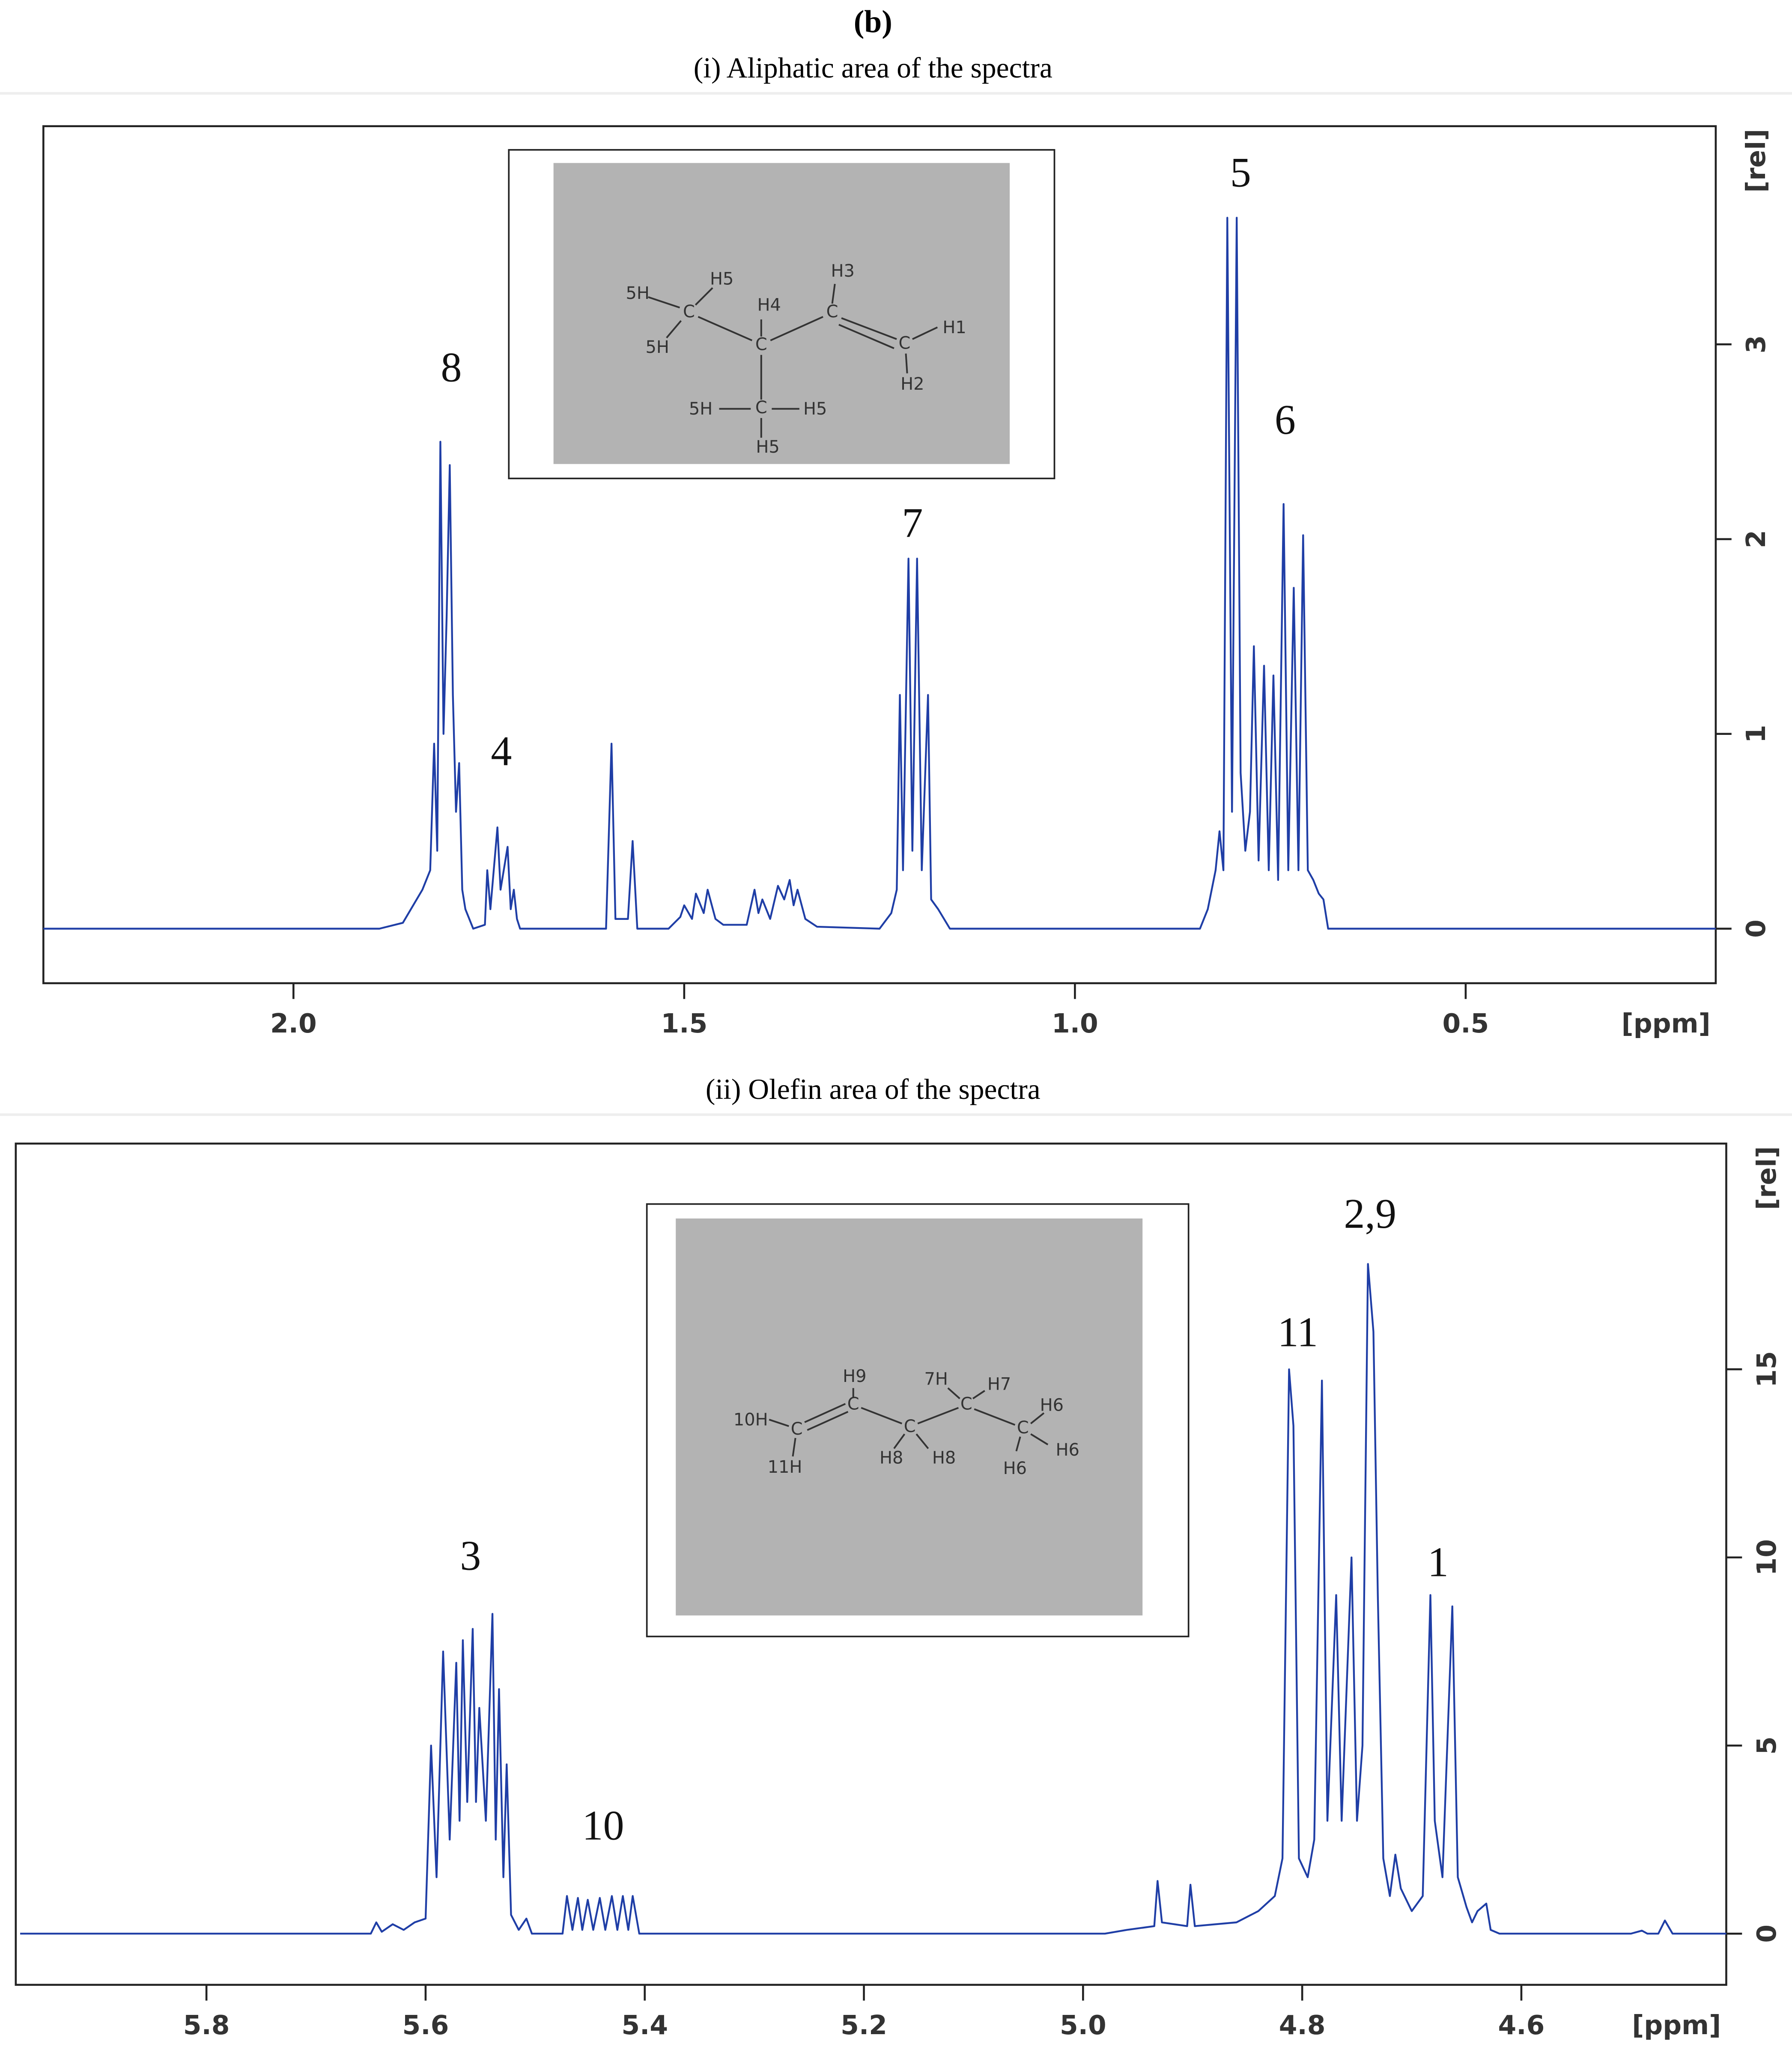 The height and width of the screenshot is (2065, 1792). Describe the element at coordinates (1756, 734) in the screenshot. I see `y-tick-label: 1` at that location.